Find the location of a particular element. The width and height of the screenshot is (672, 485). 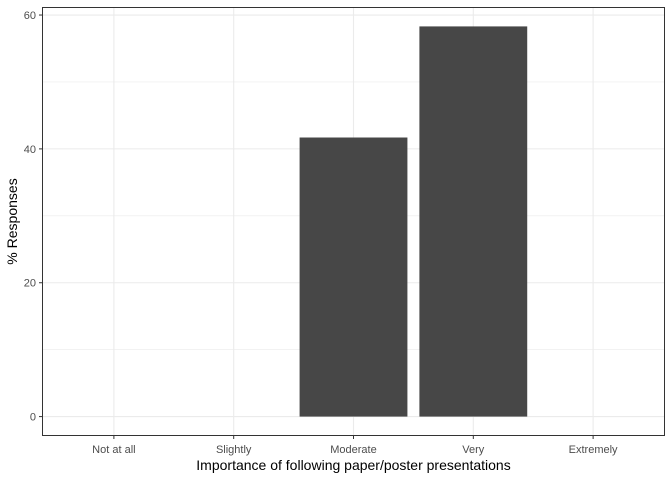

y-tick-label: 0 is located at coordinates (33, 418).